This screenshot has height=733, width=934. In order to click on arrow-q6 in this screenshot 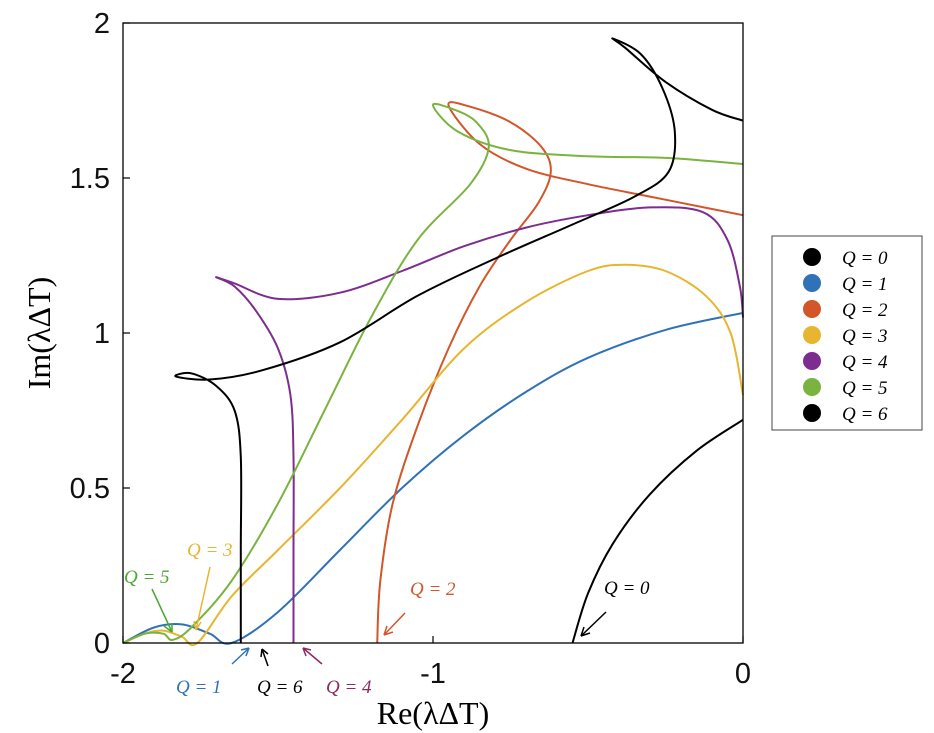, I will do `click(265, 657)`.